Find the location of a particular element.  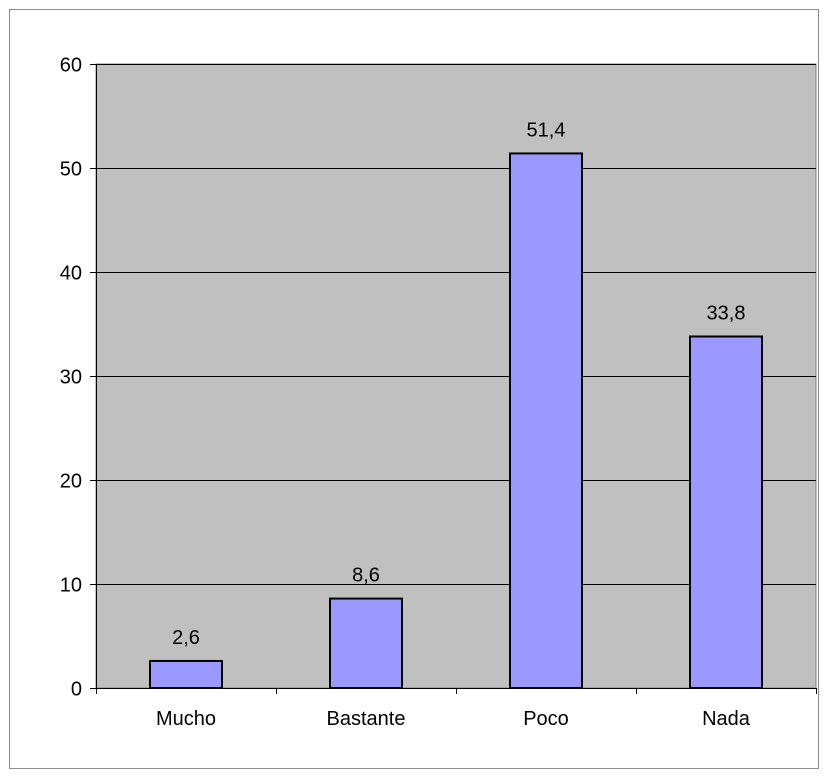

bar-poco is located at coordinates (546, 420).